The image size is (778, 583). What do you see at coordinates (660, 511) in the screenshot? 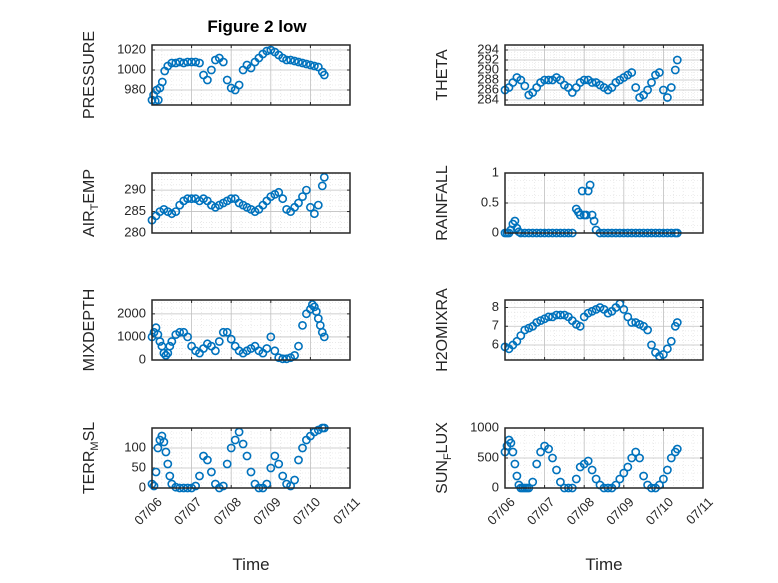
I see `x-tick-label: 07/10` at bounding box center [660, 511].